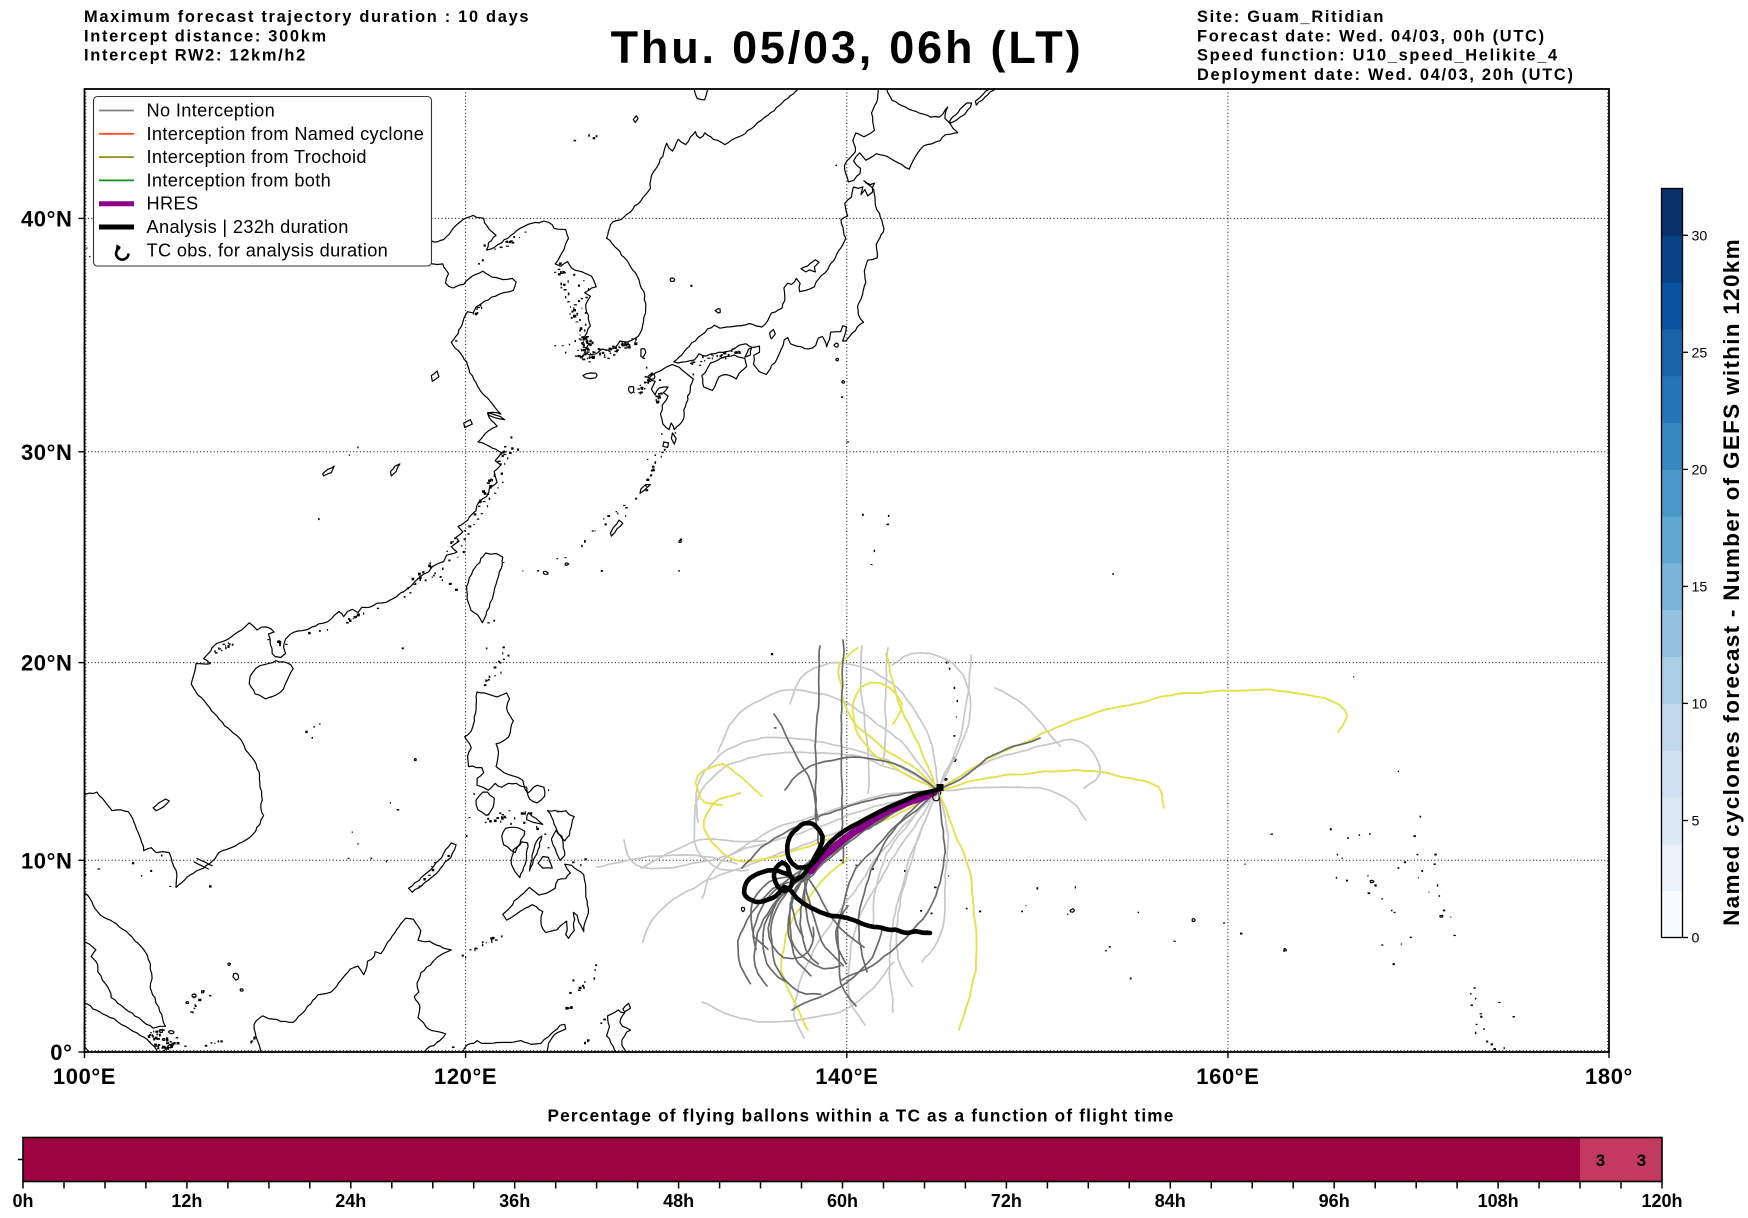  I want to click on svg-text: 0h, so click(22, 1201).